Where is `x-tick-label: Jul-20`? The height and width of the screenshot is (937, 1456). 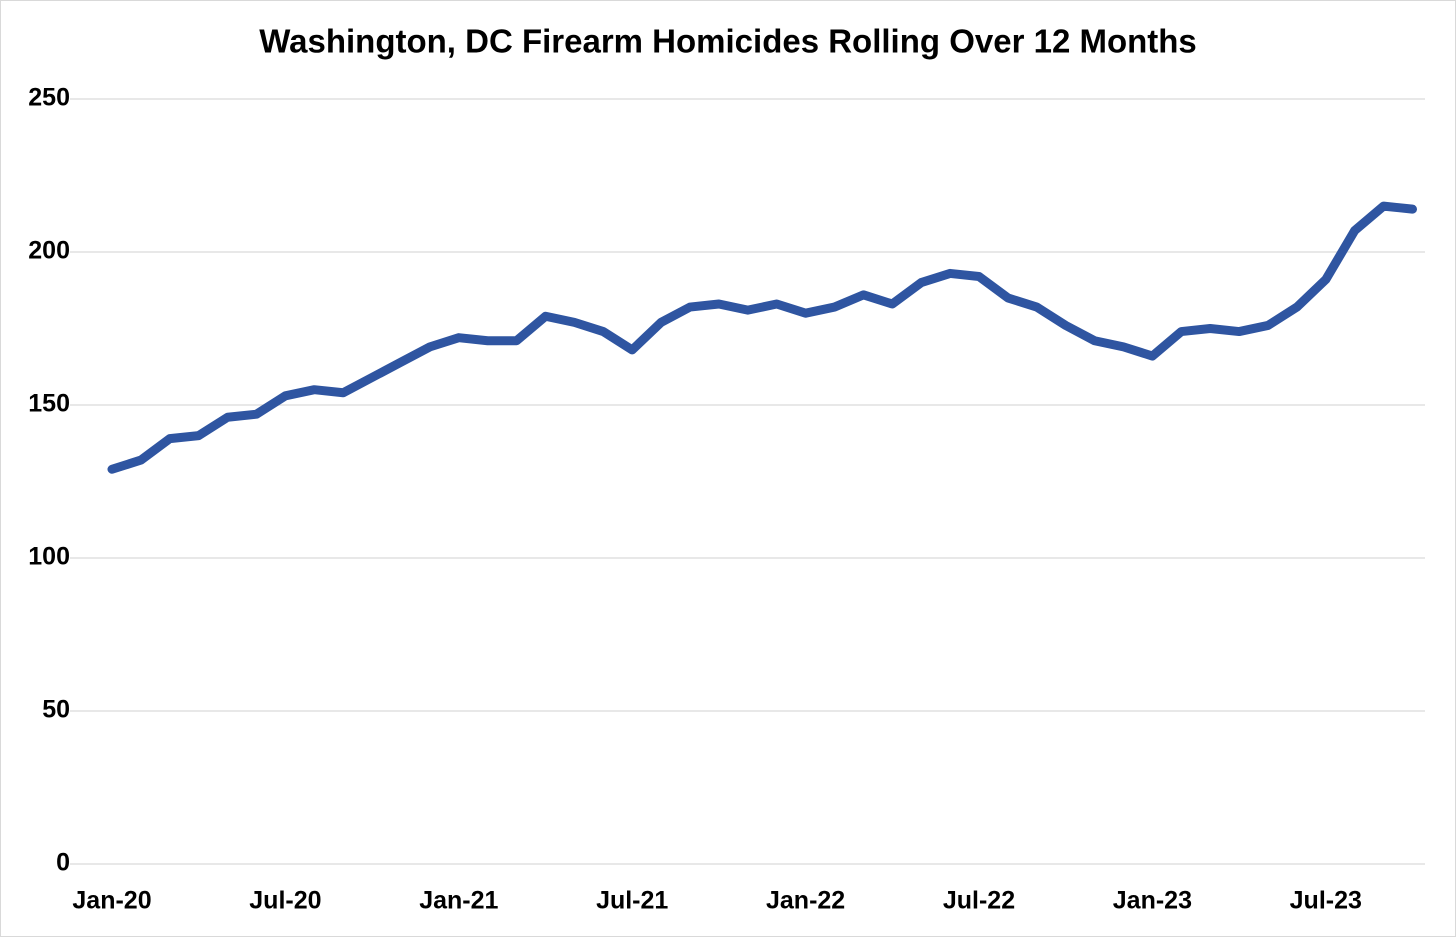 x-tick-label: Jul-20 is located at coordinates (285, 901).